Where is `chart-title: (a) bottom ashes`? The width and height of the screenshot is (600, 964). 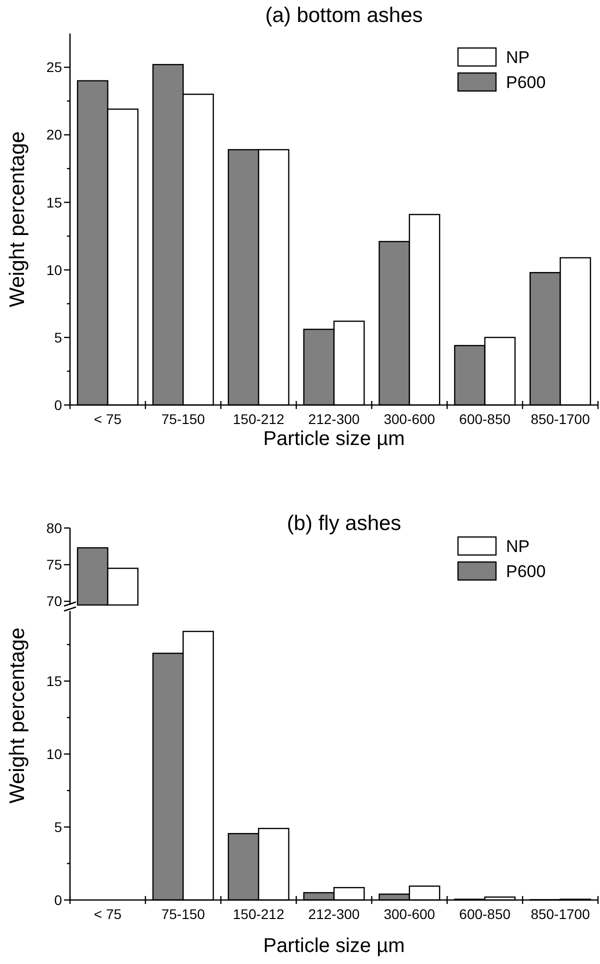 chart-title: (a) bottom ashes is located at coordinates (344, 15).